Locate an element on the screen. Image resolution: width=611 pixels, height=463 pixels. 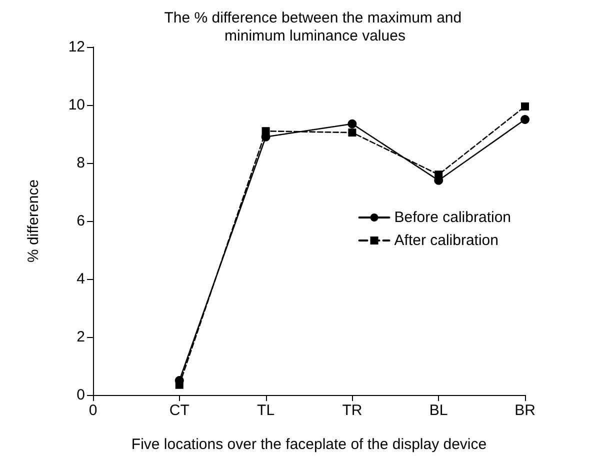
y-tick-label: 0 is located at coordinates (80, 395).